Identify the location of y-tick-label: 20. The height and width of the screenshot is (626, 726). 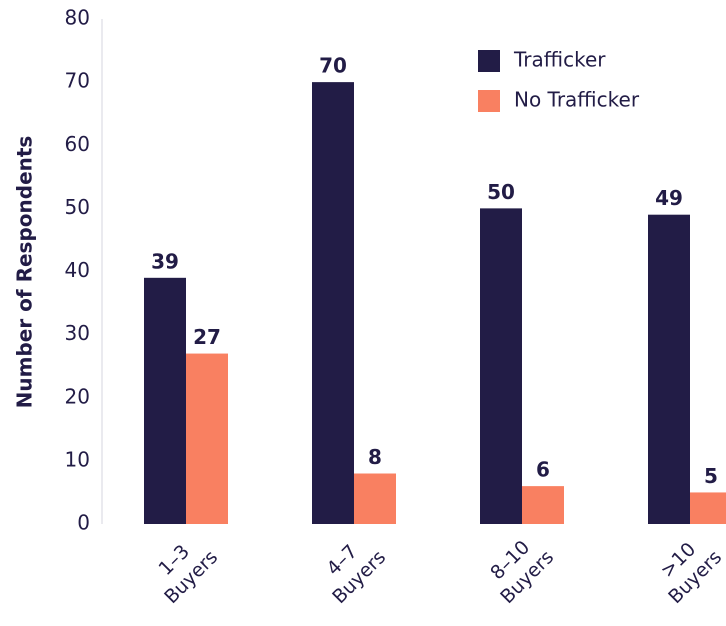
(77, 396).